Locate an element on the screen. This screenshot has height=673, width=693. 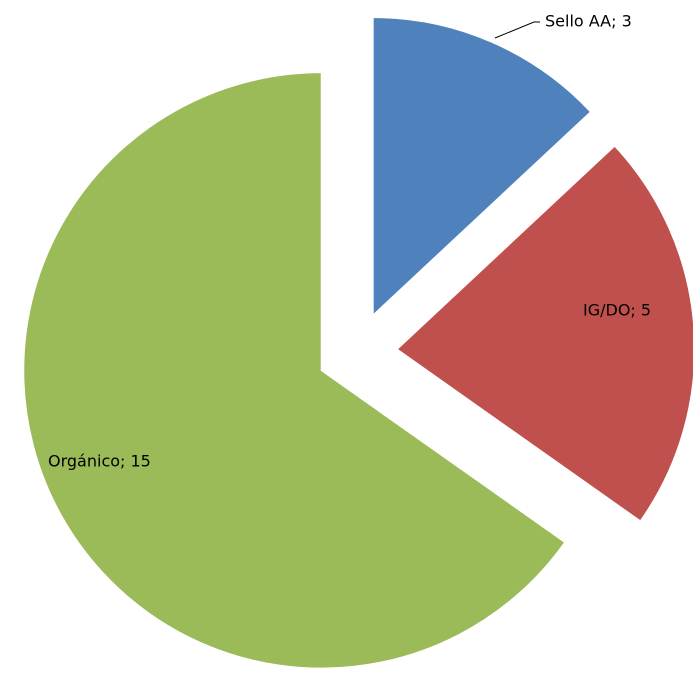
data-label: IG/DO; 5 is located at coordinates (617, 310).